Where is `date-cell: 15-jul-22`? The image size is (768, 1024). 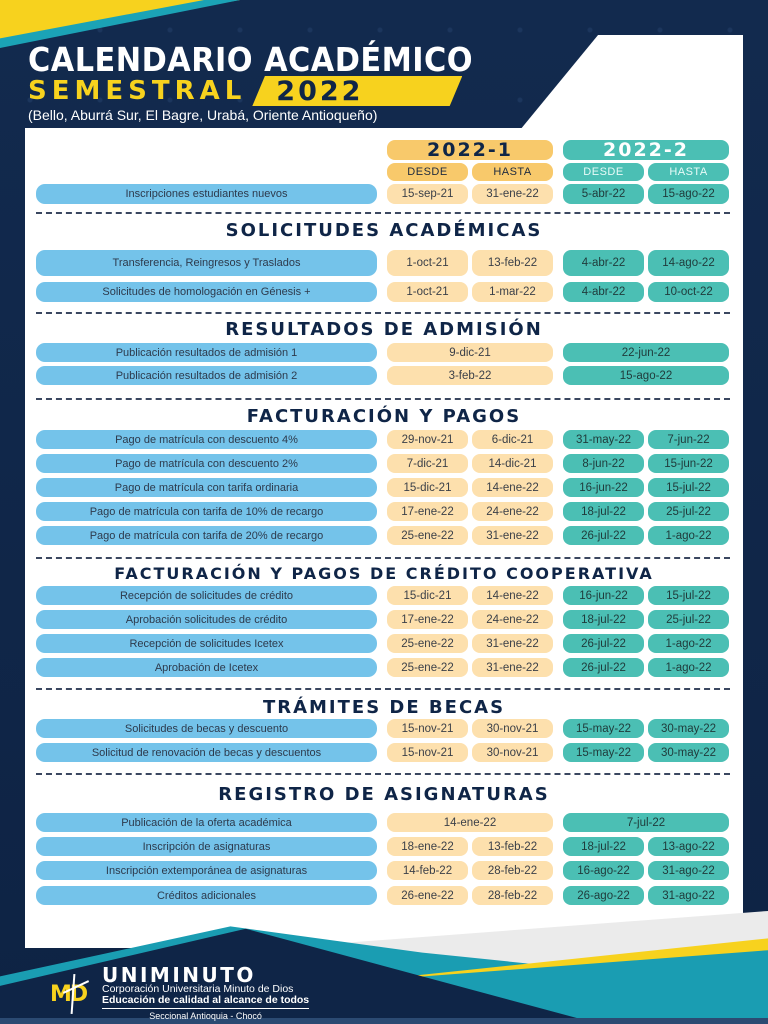
date-cell: 15-jul-22 is located at coordinates (688, 487).